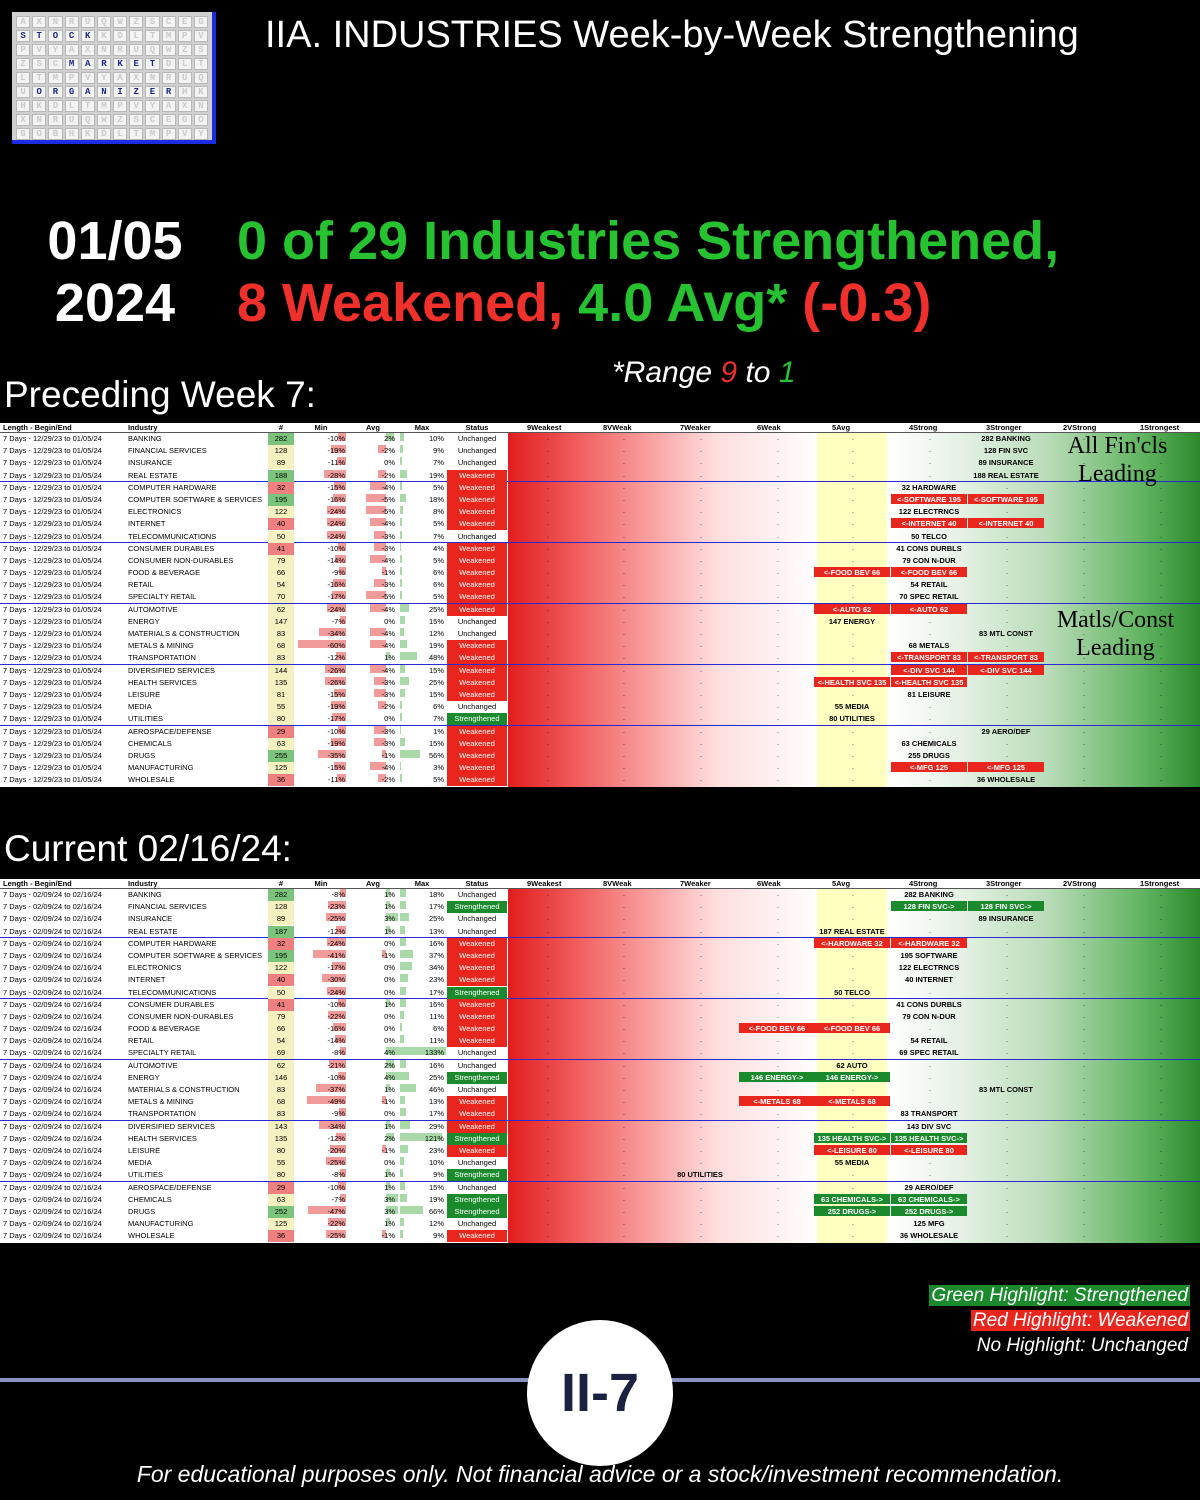 The image size is (1200, 1500). What do you see at coordinates (321, 883) in the screenshot?
I see `col-min-header: Min` at bounding box center [321, 883].